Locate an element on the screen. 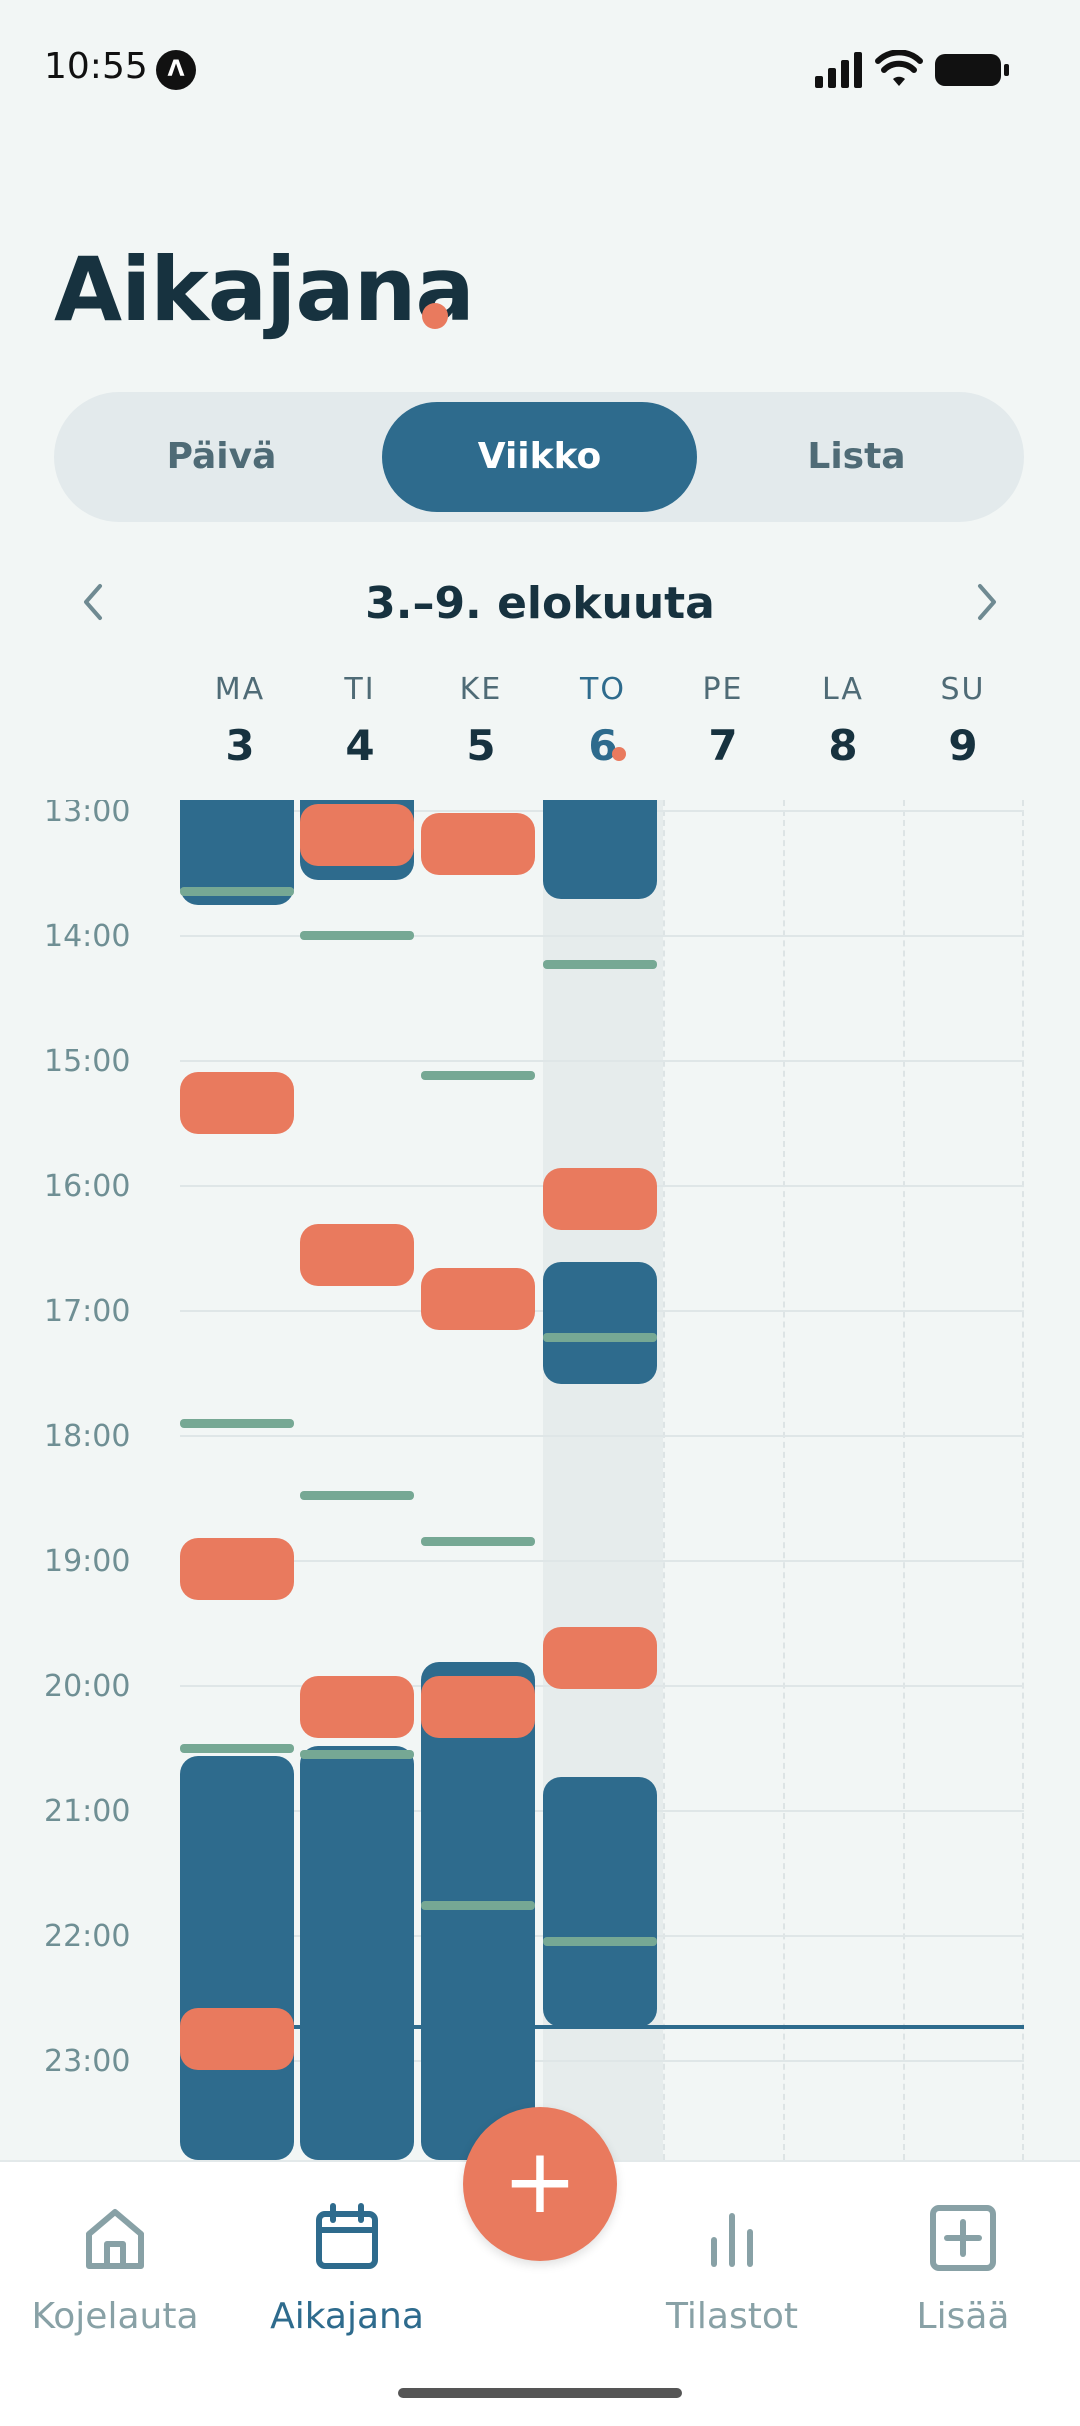 This screenshot has height=2426, width=1080. hour-label: 13:00 is located at coordinates (87, 814).